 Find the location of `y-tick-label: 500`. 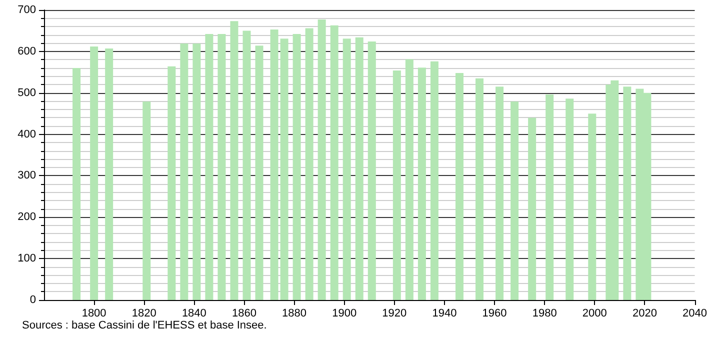

y-tick-label: 500 is located at coordinates (27, 92).